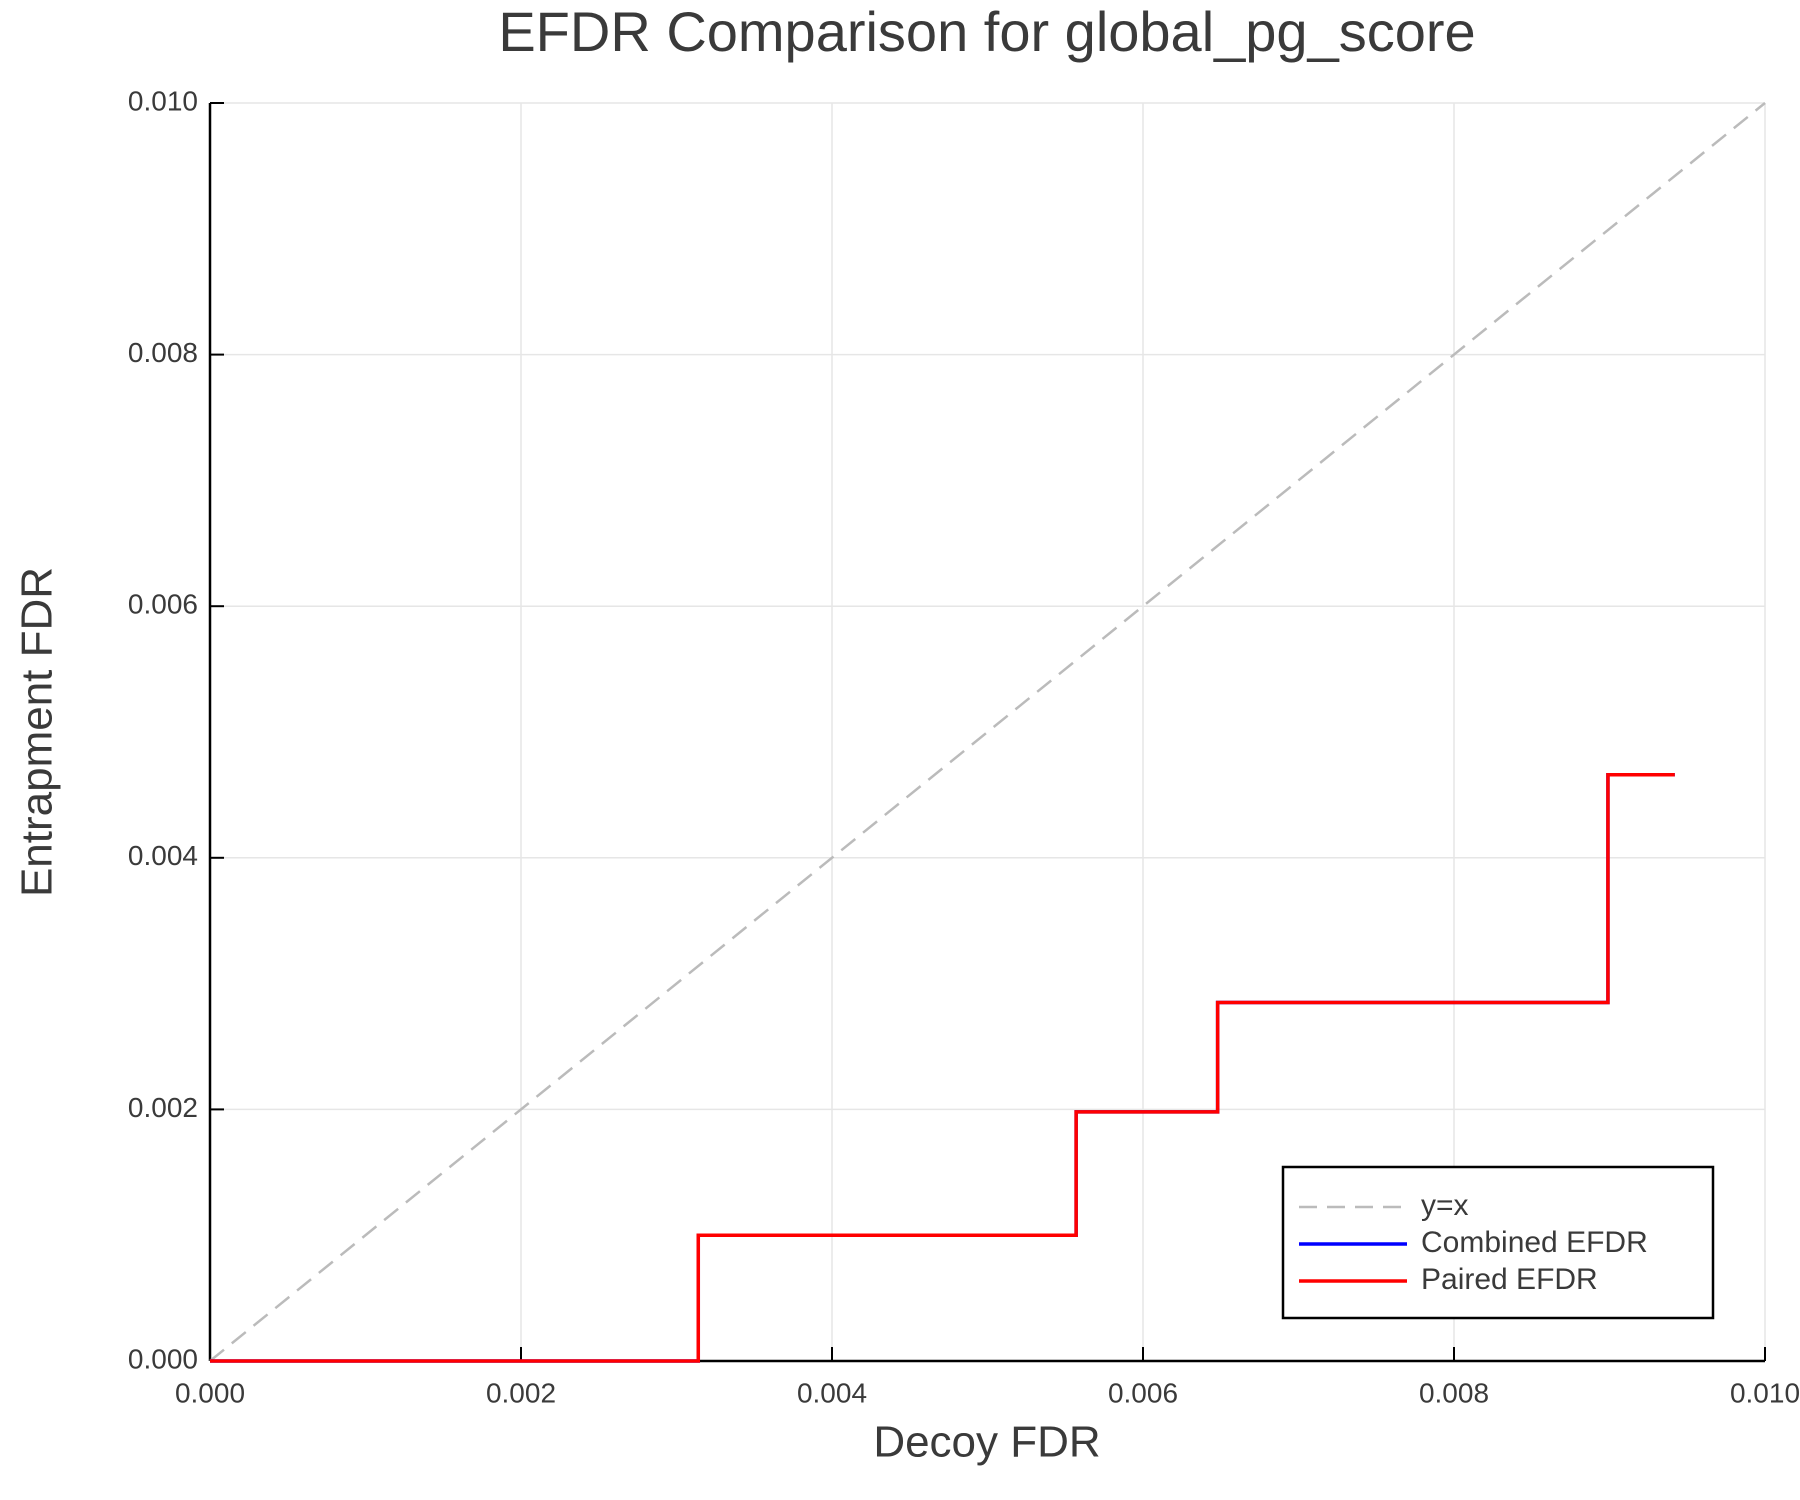 This screenshot has width=1800, height=1500. Describe the element at coordinates (986, 1442) in the screenshot. I see `x-axis-label: Decoy FDR` at that location.